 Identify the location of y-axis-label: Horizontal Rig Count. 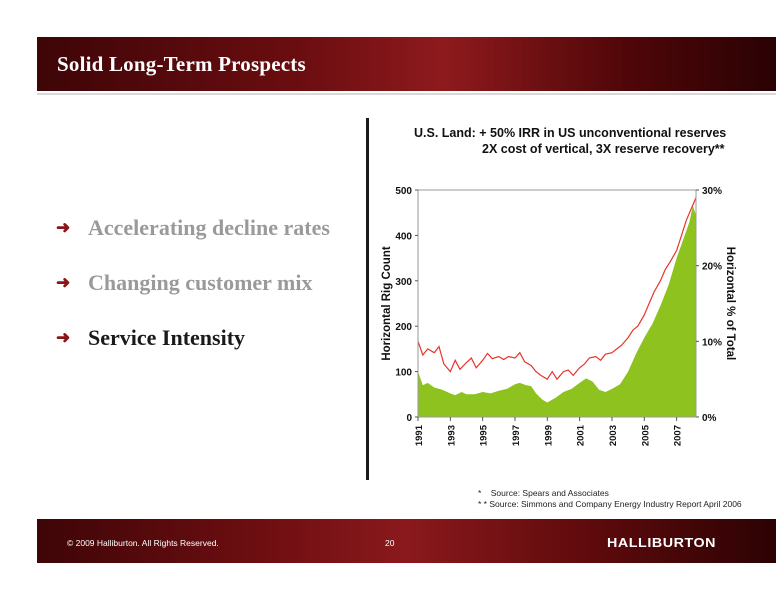
(387, 303).